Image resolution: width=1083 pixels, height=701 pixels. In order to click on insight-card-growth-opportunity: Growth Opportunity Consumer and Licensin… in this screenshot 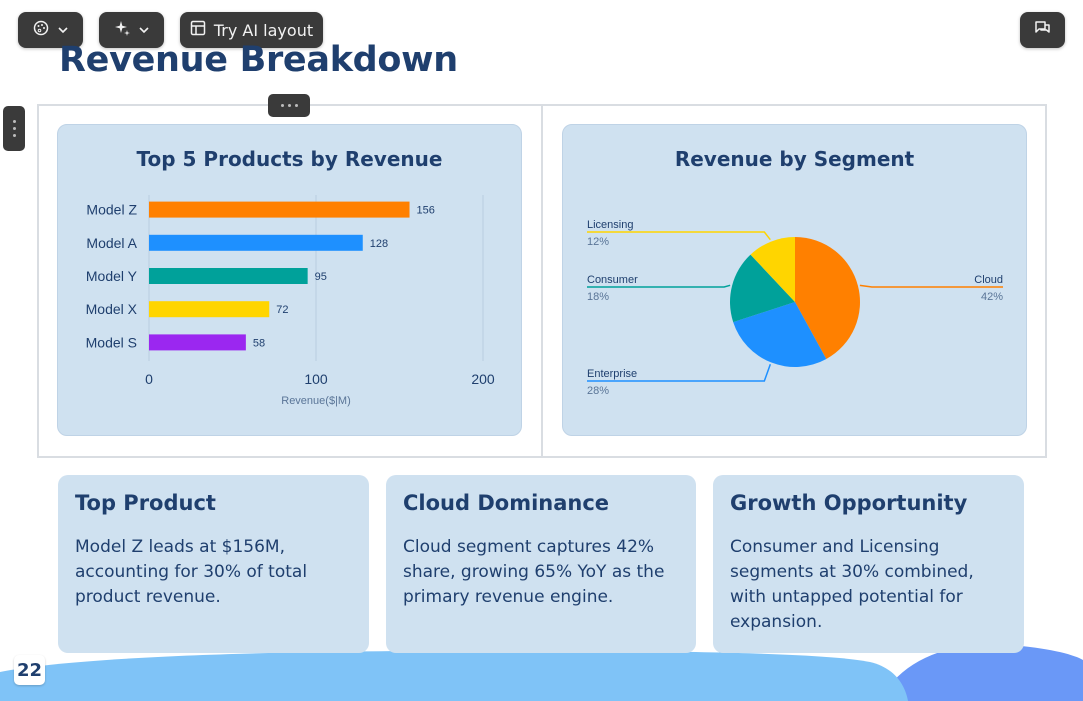, I will do `click(868, 564)`.